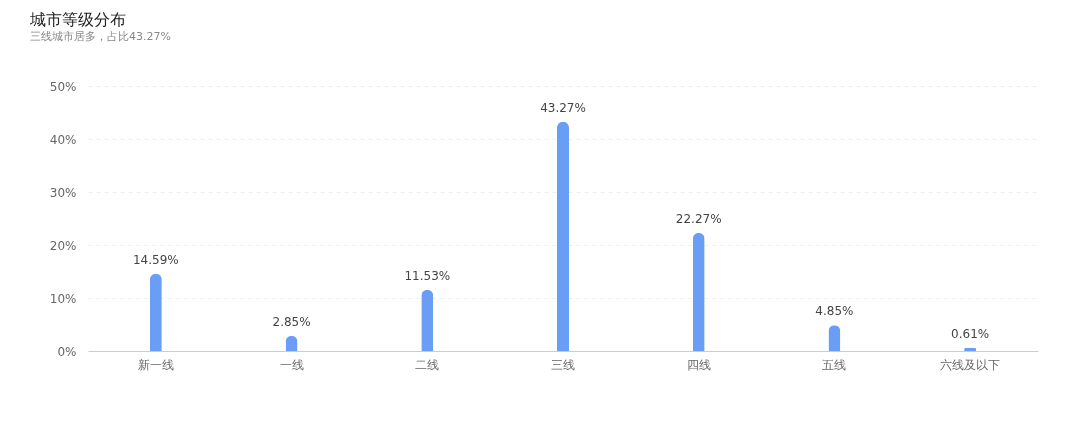  I want to click on data-label: 2.85%, so click(291, 321).